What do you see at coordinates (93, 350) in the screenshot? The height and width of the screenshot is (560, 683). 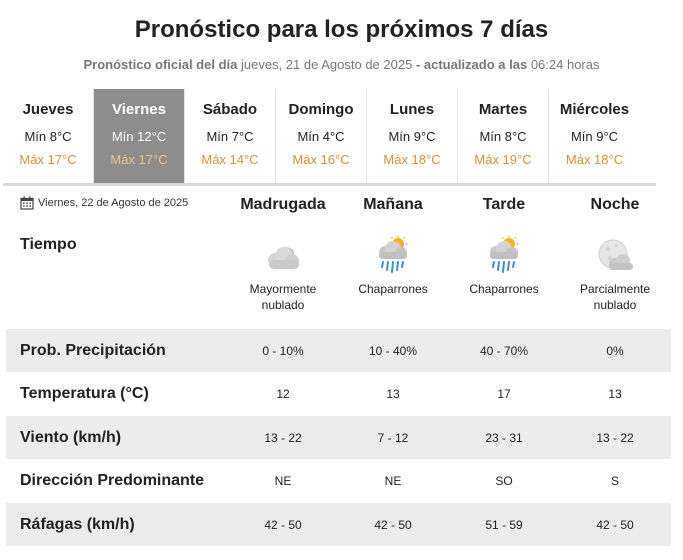 I see `row-label: Prob. Precipitación` at bounding box center [93, 350].